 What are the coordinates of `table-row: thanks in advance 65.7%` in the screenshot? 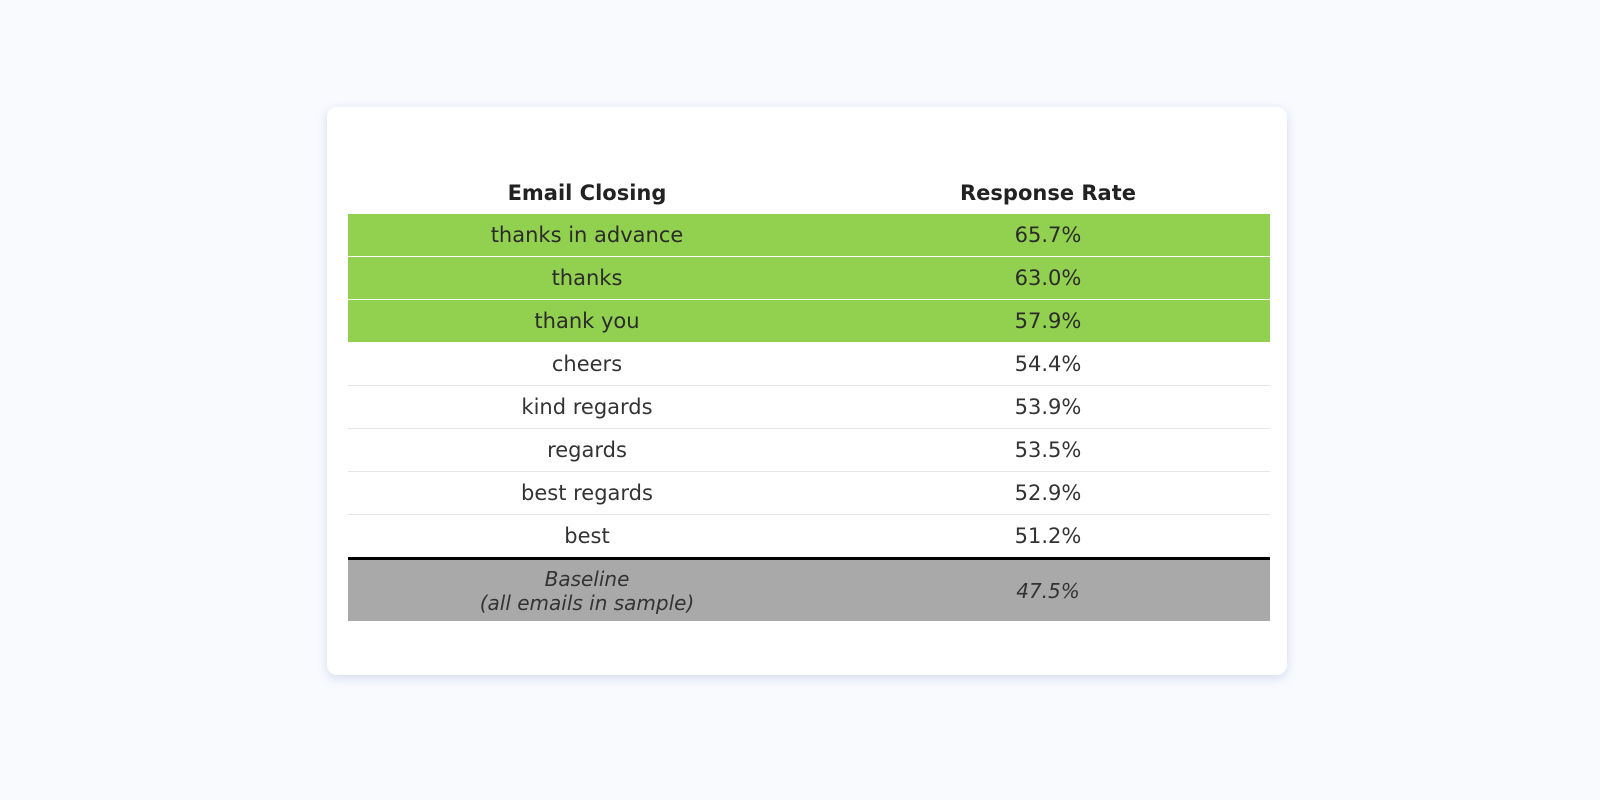 It's located at (809, 235).